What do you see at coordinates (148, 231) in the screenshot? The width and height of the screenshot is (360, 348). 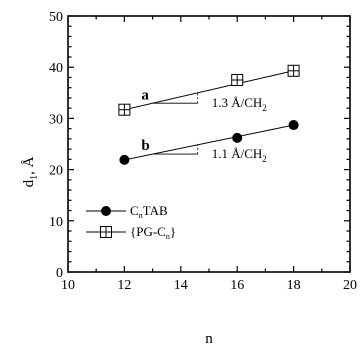 I see `legend-label-main: {PG-C` at bounding box center [148, 231].